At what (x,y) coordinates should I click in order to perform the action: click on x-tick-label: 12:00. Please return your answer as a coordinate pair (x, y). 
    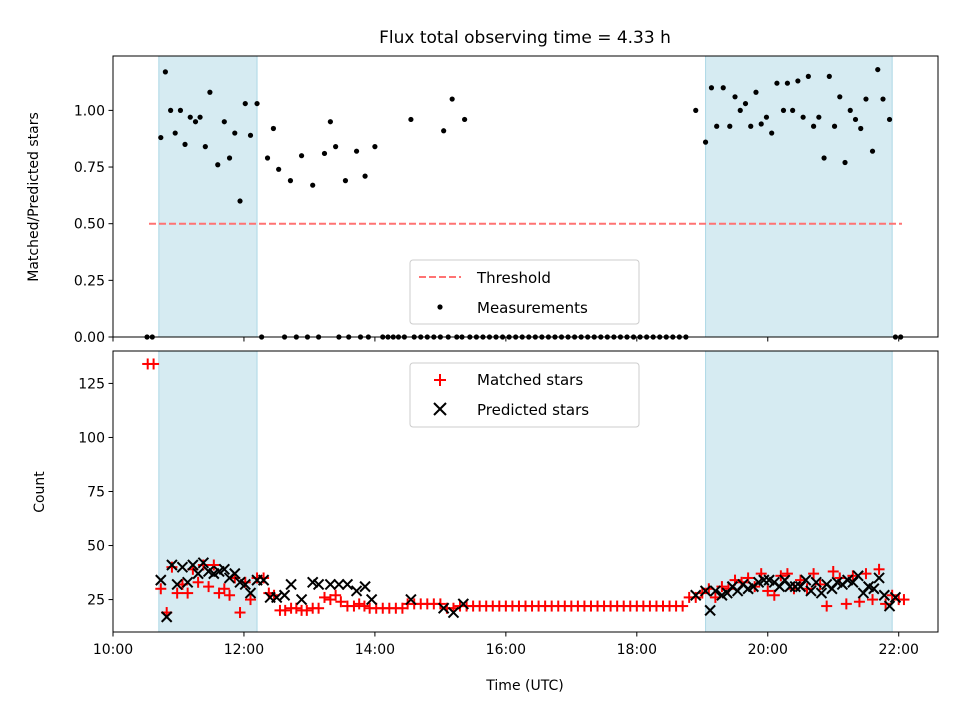
    Looking at the image, I should click on (244, 650).